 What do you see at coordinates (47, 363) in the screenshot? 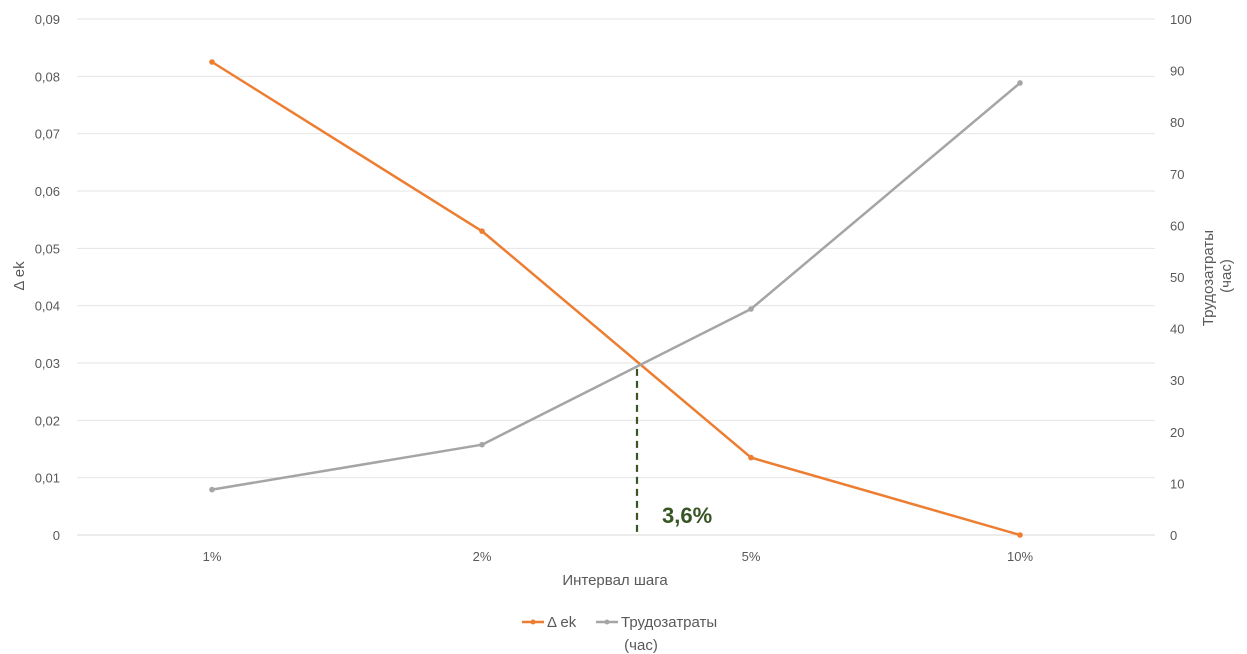
I see `left-tick-label: 0,03` at bounding box center [47, 363].